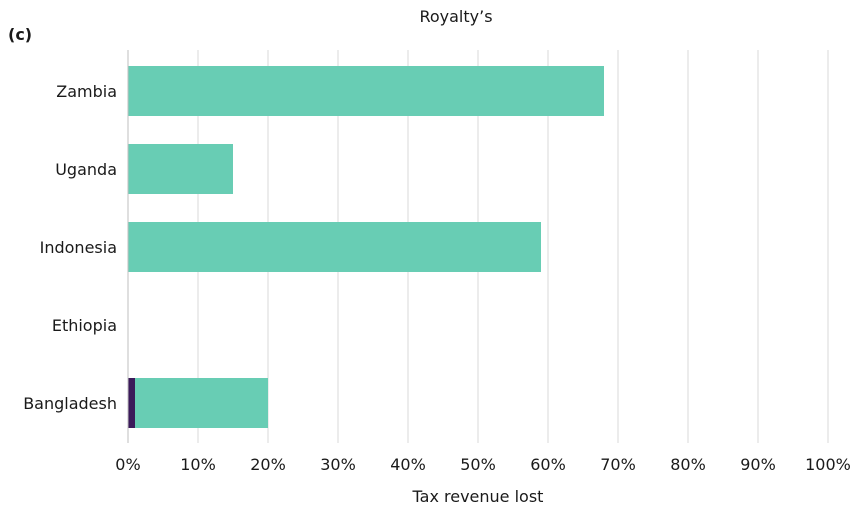 This screenshot has width=859, height=509. What do you see at coordinates (618, 464) in the screenshot?
I see `x-tick-label: 70%` at bounding box center [618, 464].